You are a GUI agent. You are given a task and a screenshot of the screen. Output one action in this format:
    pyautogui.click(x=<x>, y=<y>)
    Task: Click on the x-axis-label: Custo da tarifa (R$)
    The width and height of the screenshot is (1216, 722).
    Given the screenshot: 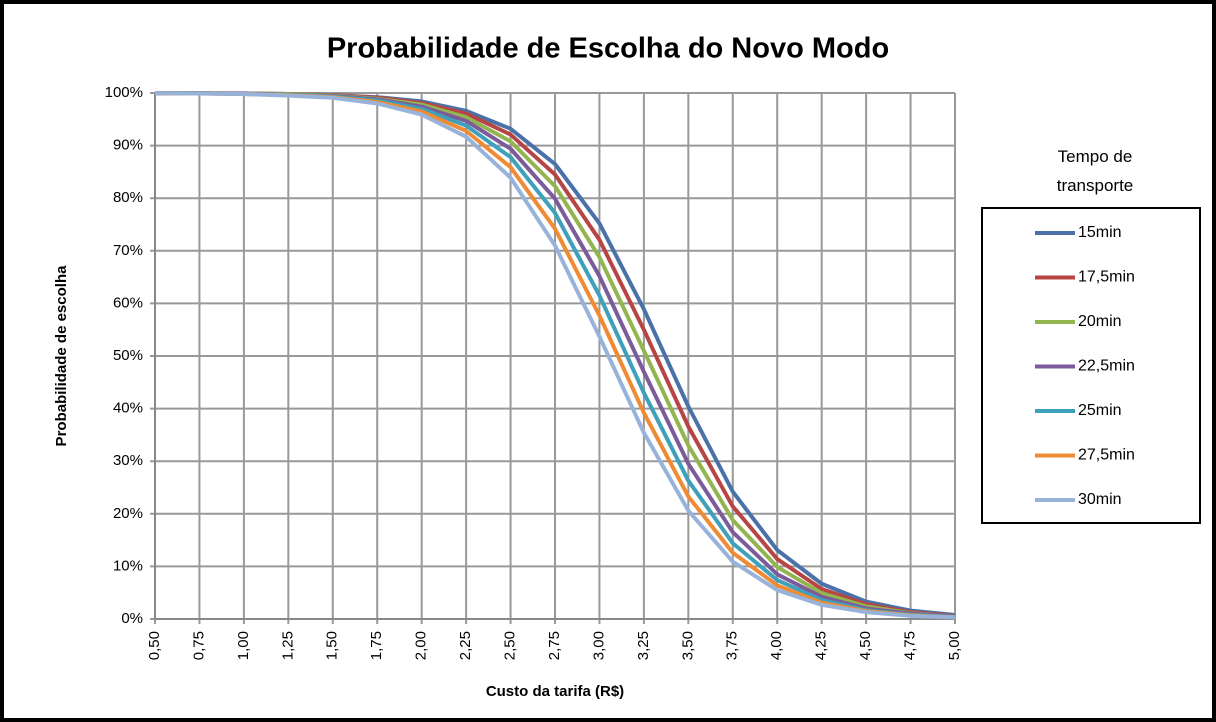 What is the action you would take?
    pyautogui.click(x=555, y=691)
    